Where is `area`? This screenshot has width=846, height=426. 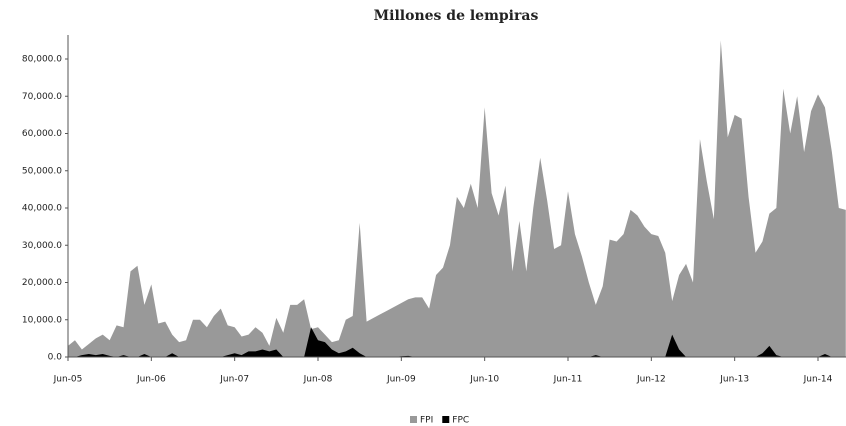 area is located at coordinates (457, 342).